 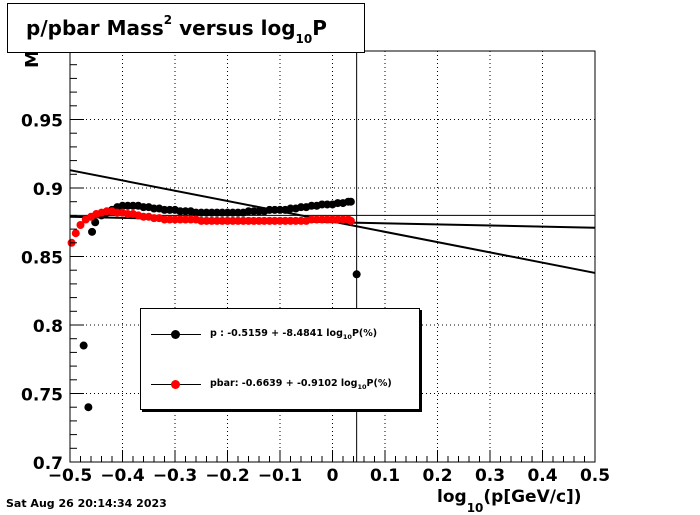 I want to click on chart-title-box: p/pbar Mass2 versus log10P, so click(x=186, y=28).